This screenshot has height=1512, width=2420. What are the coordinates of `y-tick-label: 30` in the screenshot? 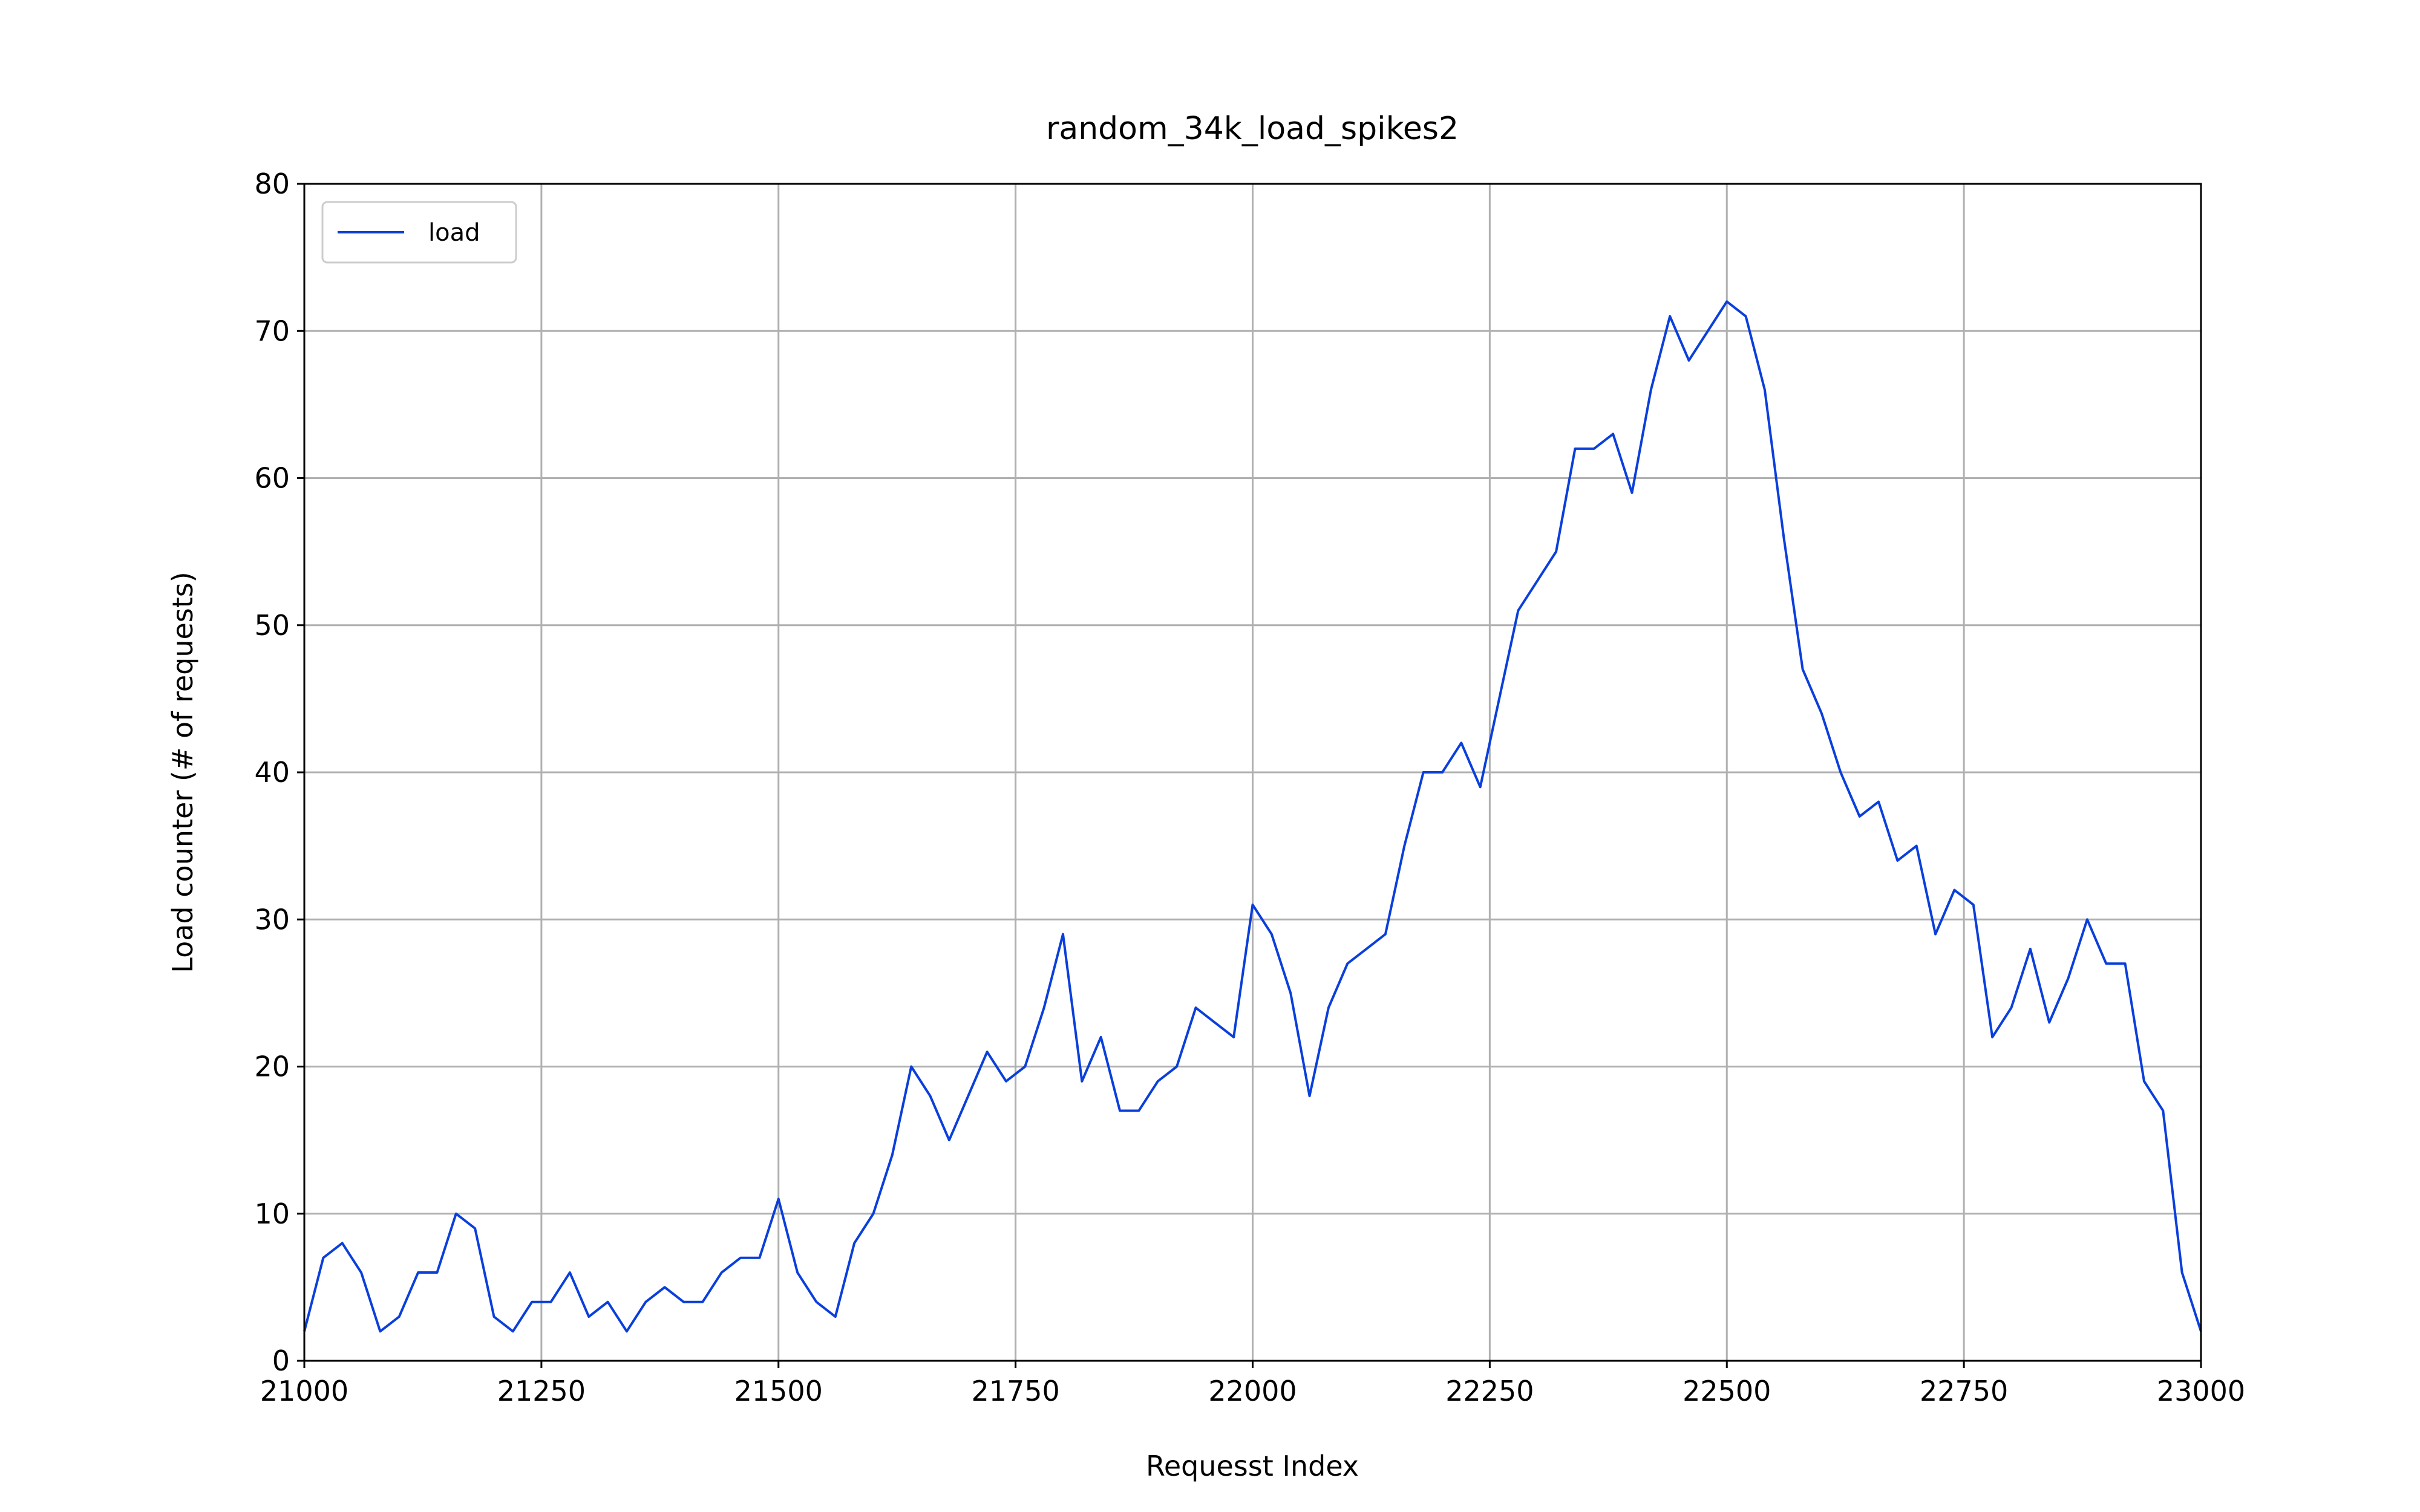 It's located at (272, 920).